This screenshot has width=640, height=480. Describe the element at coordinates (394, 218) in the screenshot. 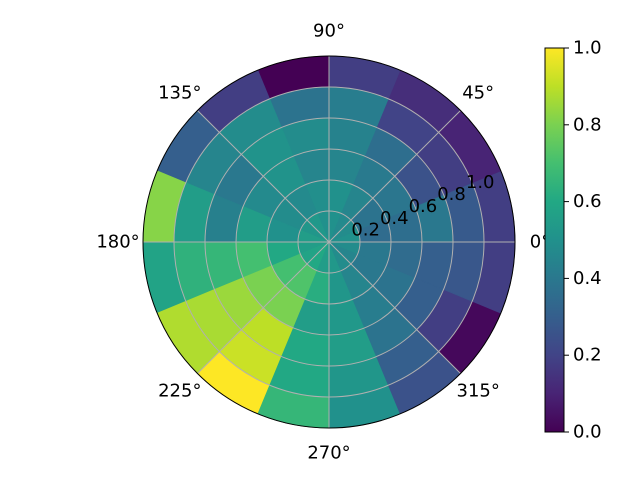

I see `radial-tick-label-1: 0.4` at that location.